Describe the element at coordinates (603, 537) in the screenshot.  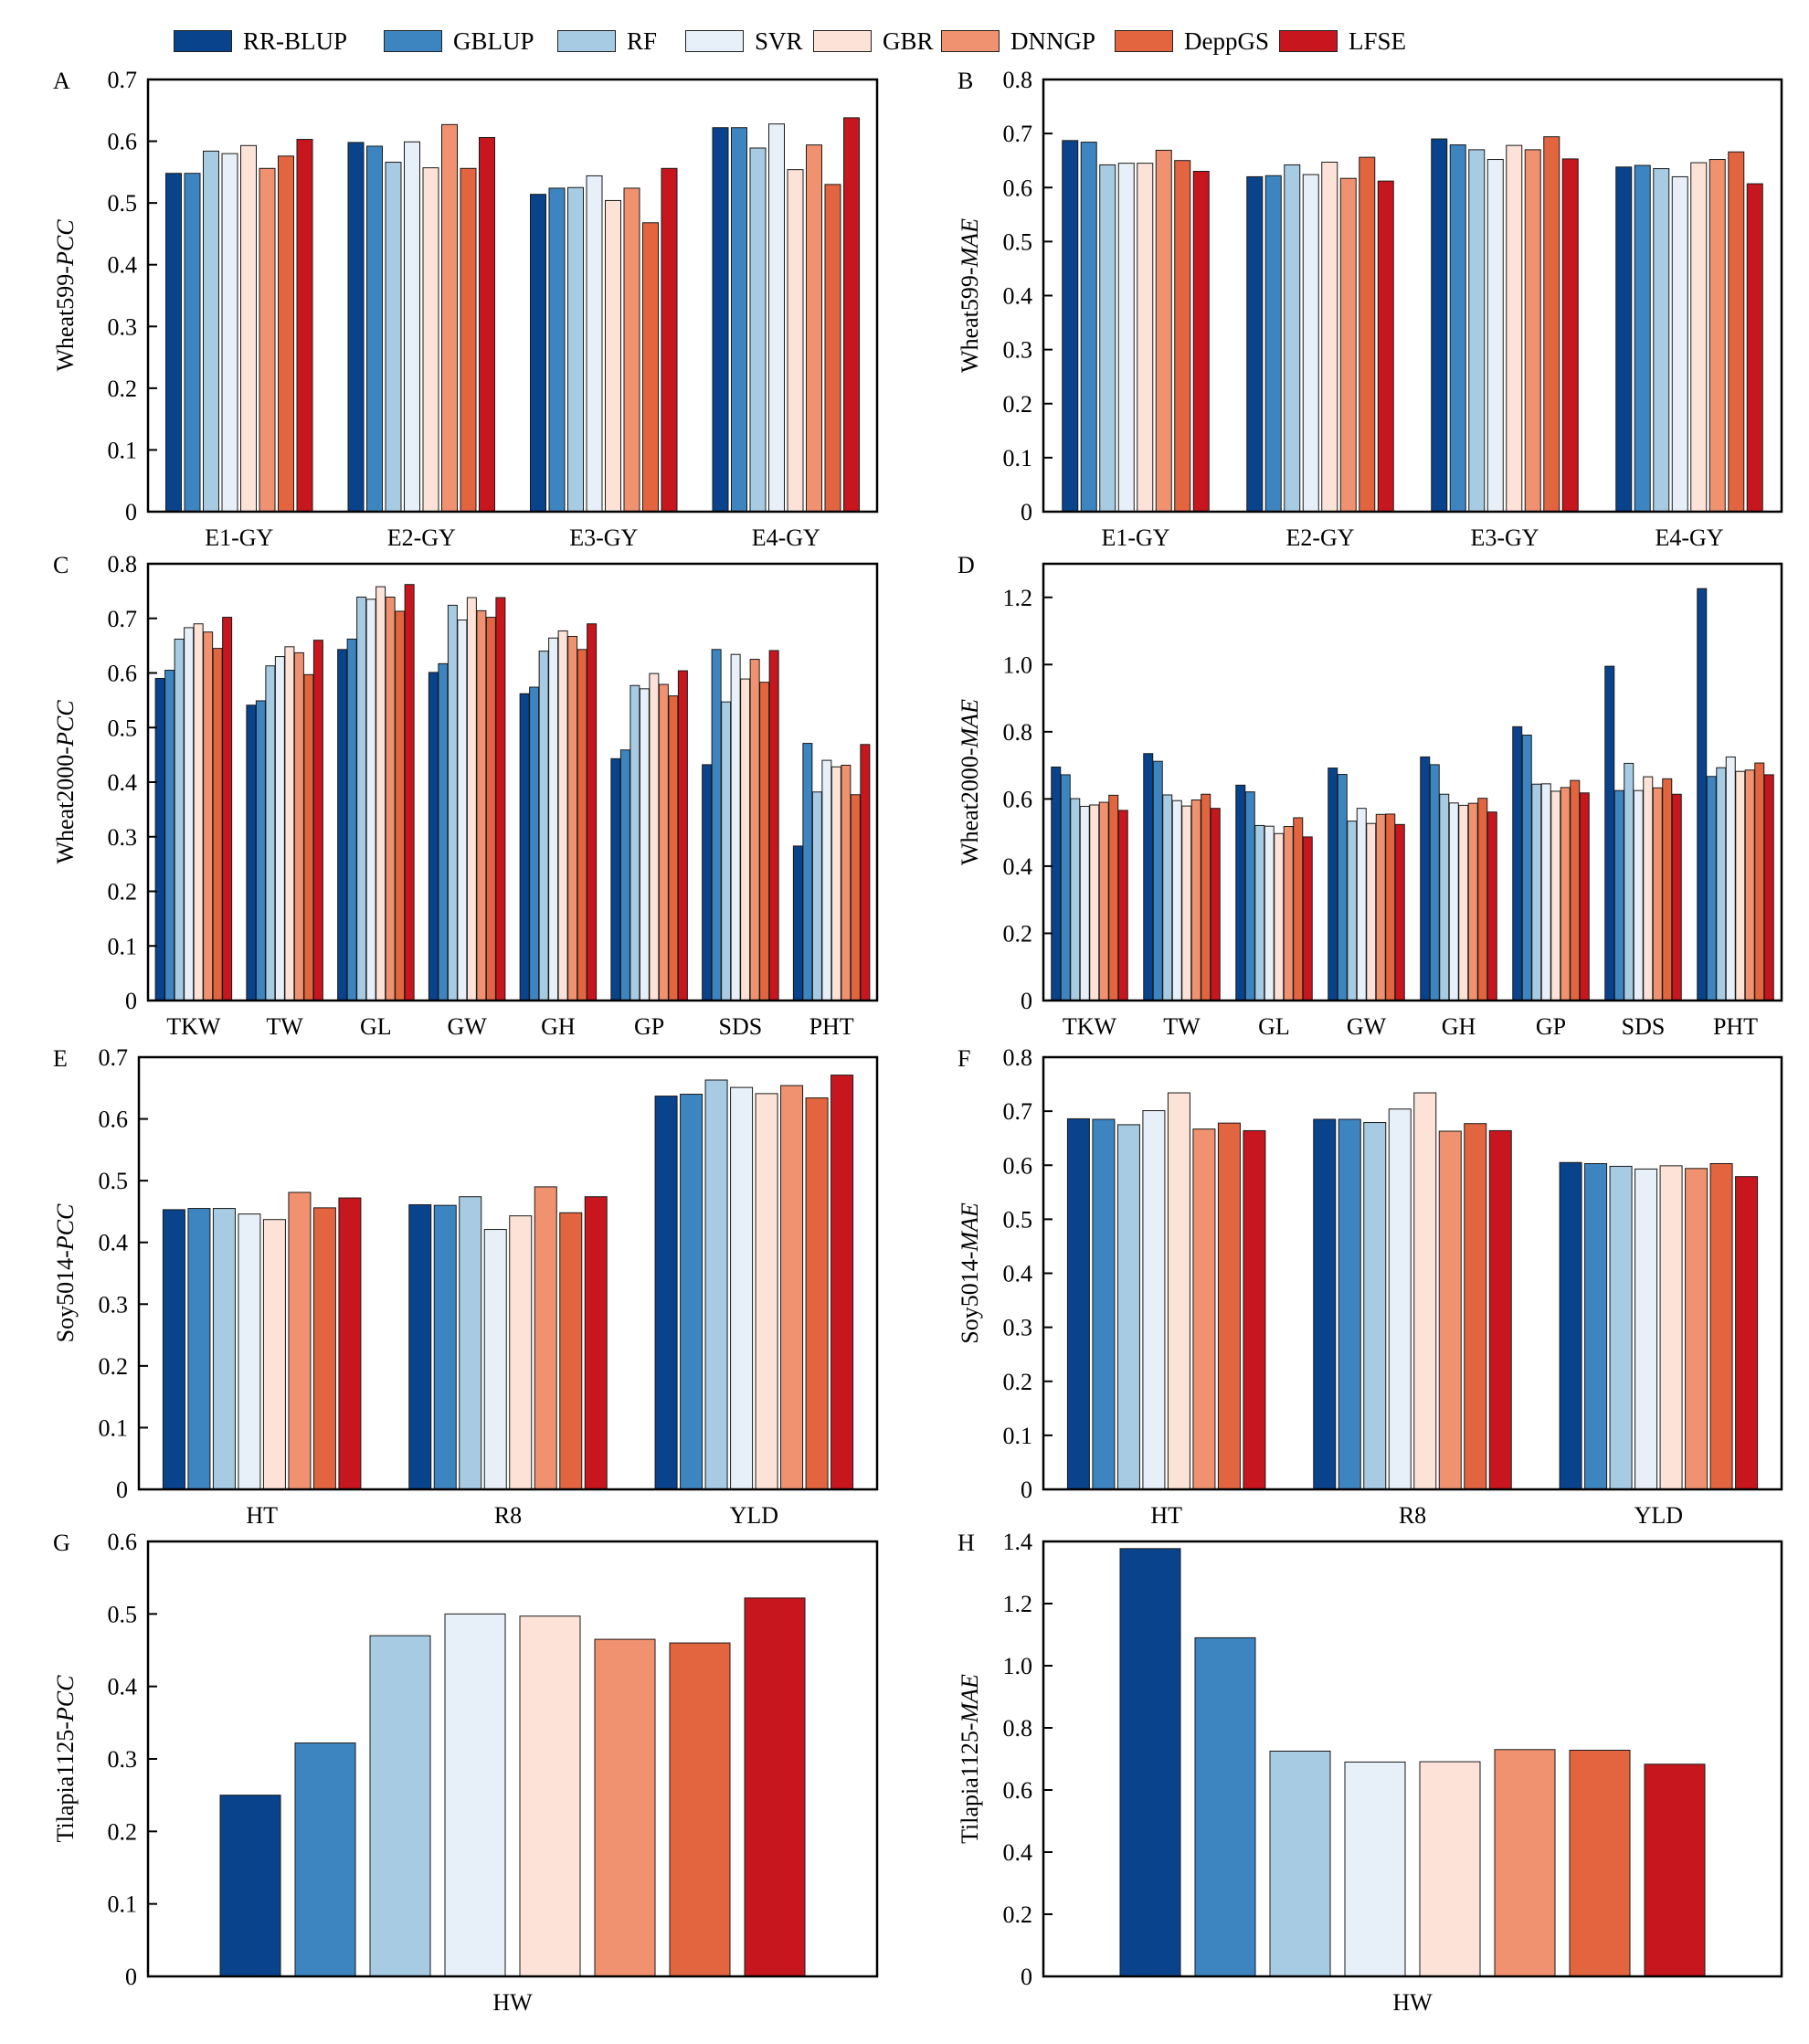
I see `x-tick-label: E3-GY` at that location.